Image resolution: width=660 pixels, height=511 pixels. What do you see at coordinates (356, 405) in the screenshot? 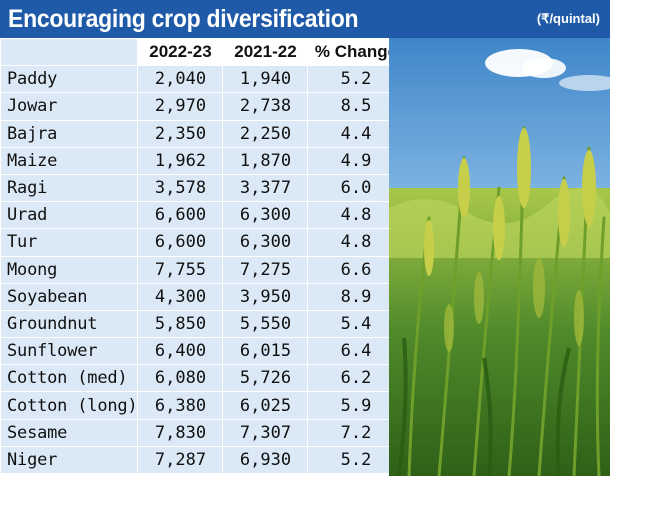
I see `percent-change-cell: 5.9` at bounding box center [356, 405].